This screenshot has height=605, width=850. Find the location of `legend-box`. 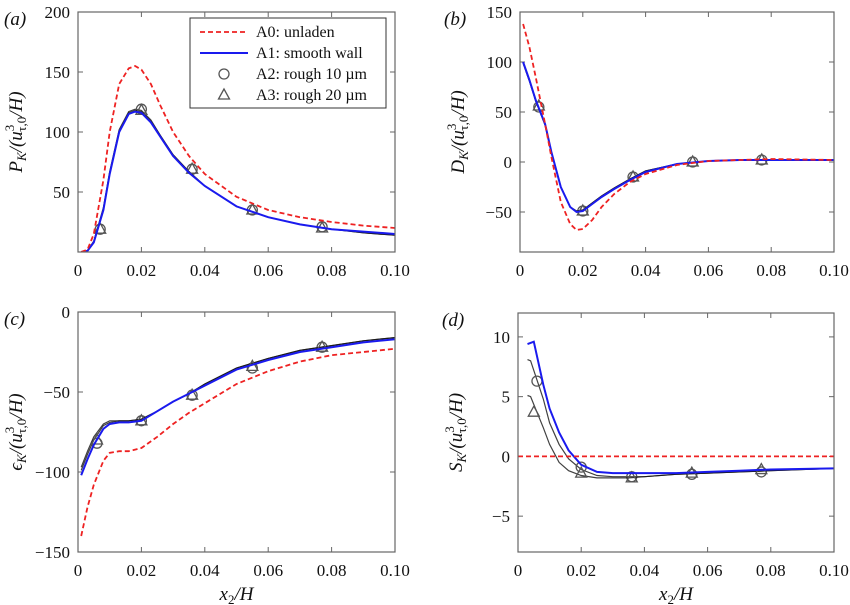

legend-box is located at coordinates (288, 63).